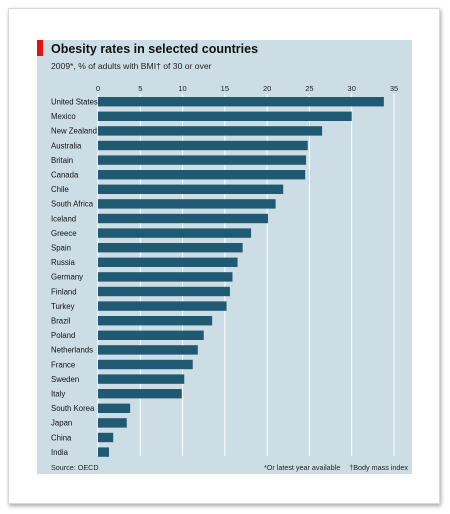 This screenshot has width=450, height=514. I want to click on footnote-year: *Or latest year available, so click(302, 467).